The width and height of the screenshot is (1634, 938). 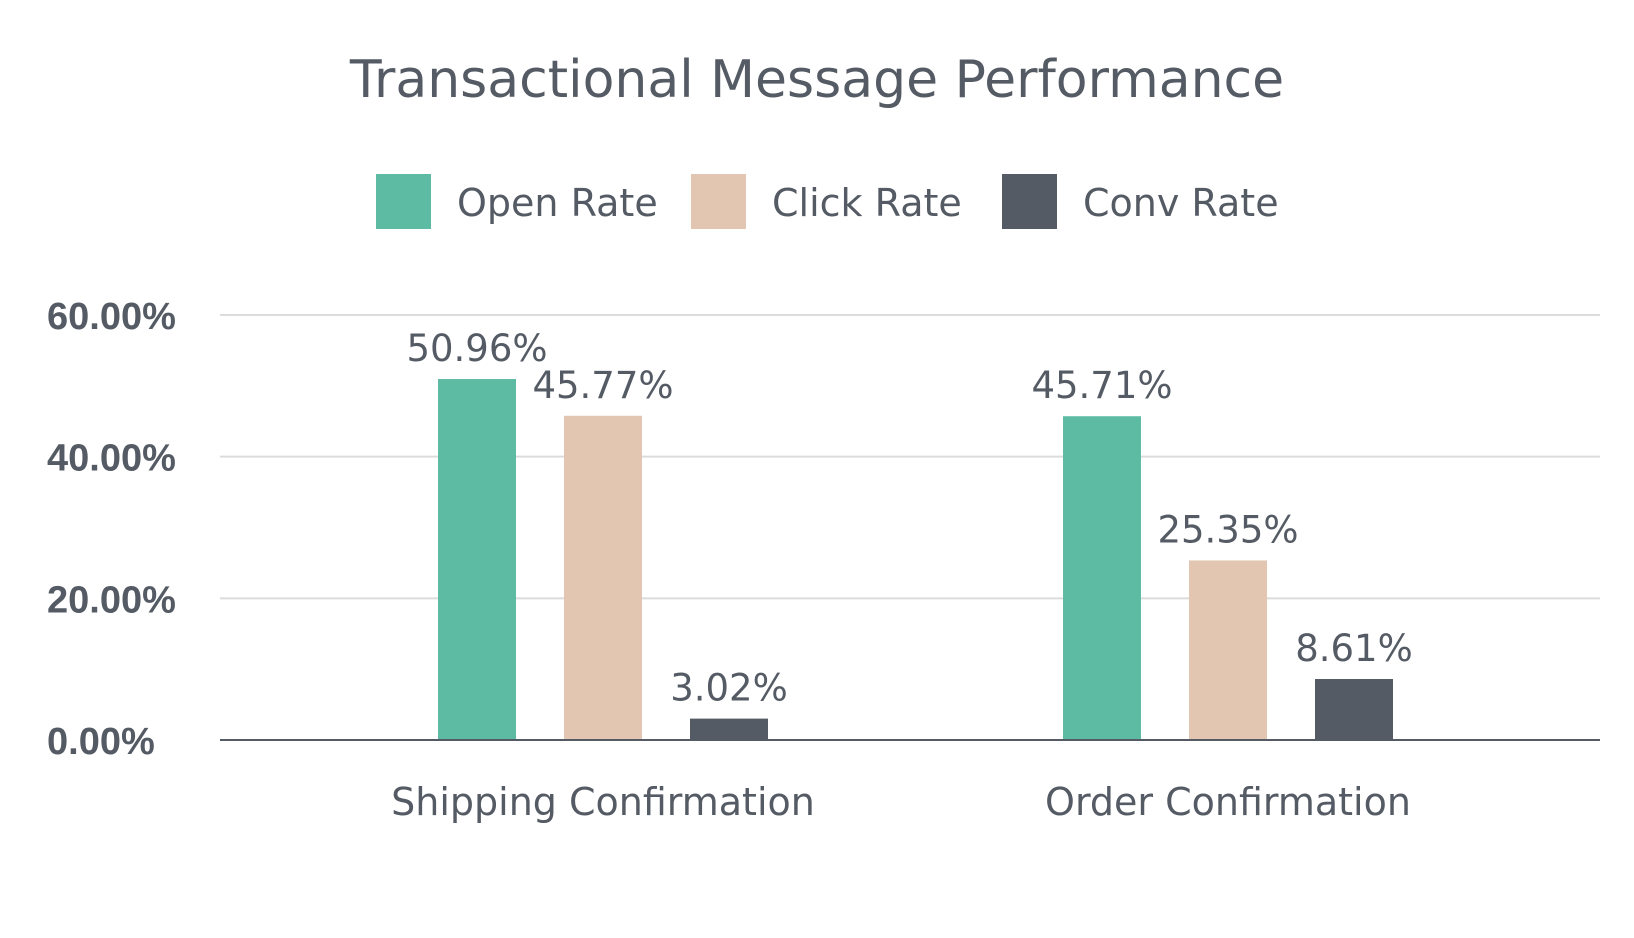 What do you see at coordinates (476, 348) in the screenshot?
I see `data-label: 50.96%` at bounding box center [476, 348].